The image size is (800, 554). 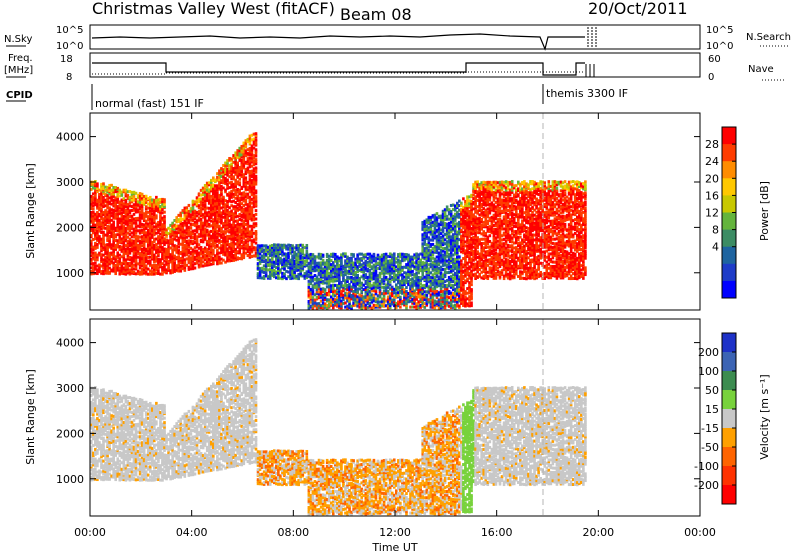 I want to click on cpid-label: CPID, so click(x=19, y=95).